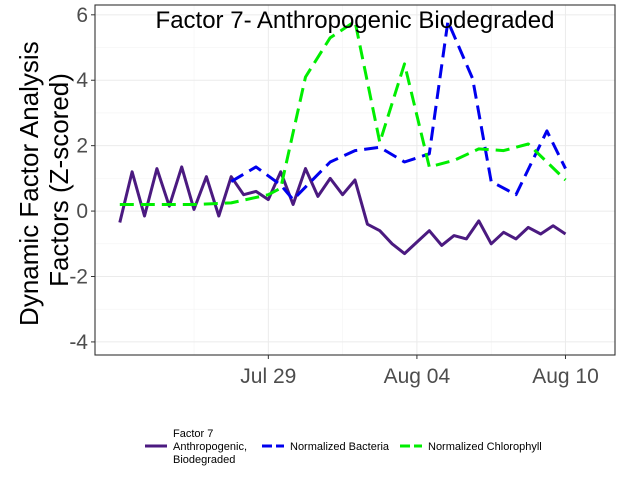 The height and width of the screenshot is (480, 624). I want to click on x-tick-label: Aug 04, so click(417, 376).